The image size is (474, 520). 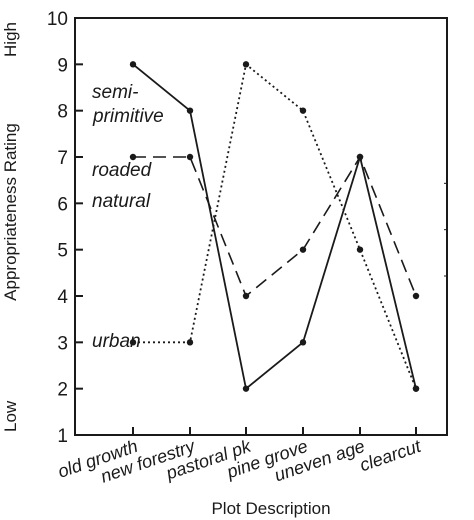 What do you see at coordinates (58, 228) in the screenshot?
I see `y-axis-tick-labels: 1 2 3 4 5 6 7 8 9 10` at bounding box center [58, 228].